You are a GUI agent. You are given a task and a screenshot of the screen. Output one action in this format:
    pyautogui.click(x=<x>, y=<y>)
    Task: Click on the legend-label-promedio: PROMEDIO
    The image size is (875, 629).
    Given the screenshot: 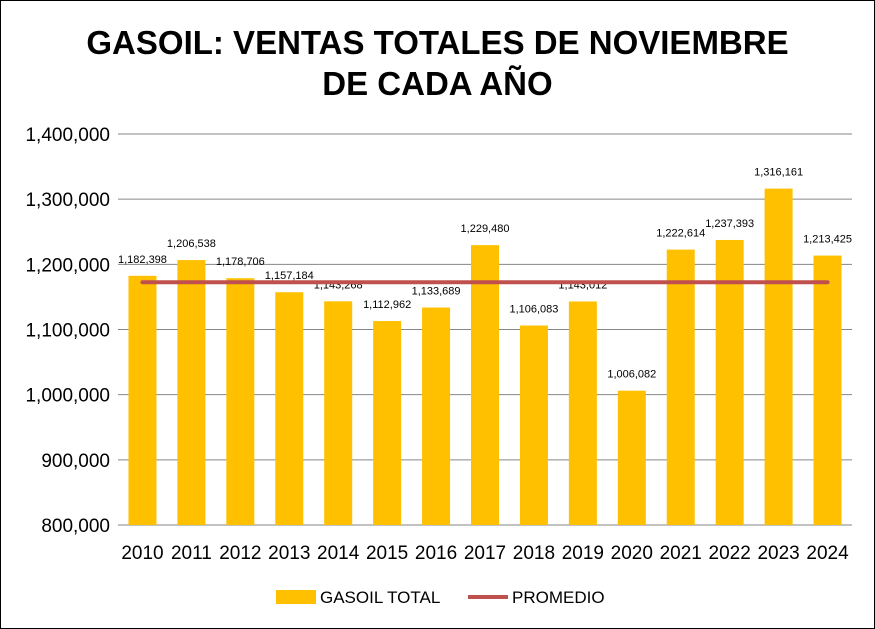 What is the action you would take?
    pyautogui.click(x=558, y=597)
    